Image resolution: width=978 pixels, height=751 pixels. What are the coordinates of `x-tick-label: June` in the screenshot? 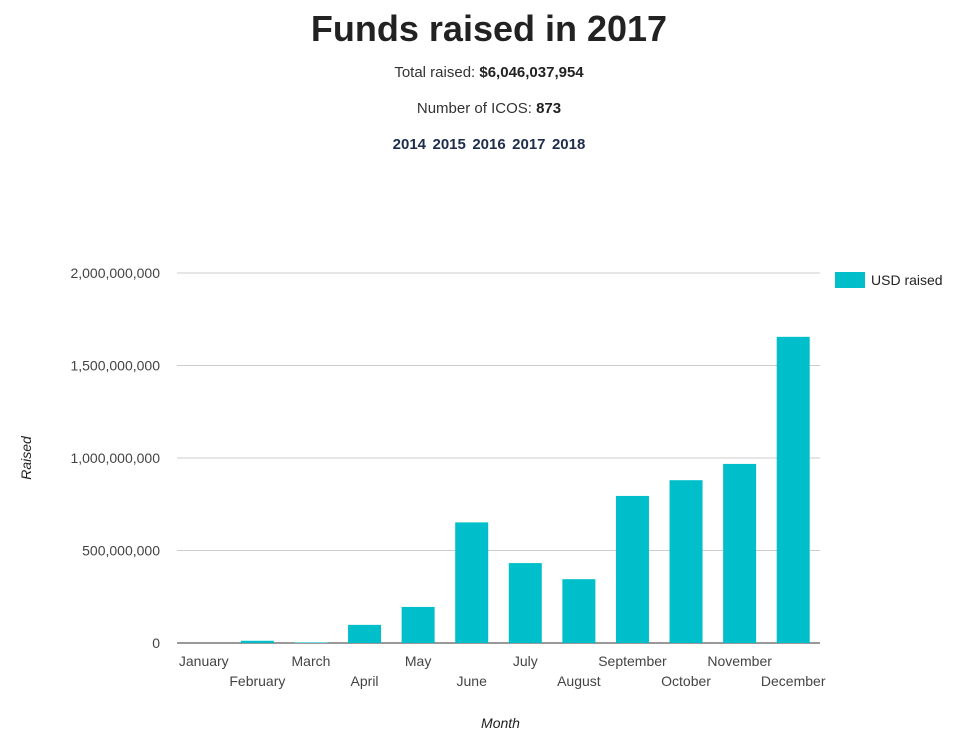 It's located at (472, 681).